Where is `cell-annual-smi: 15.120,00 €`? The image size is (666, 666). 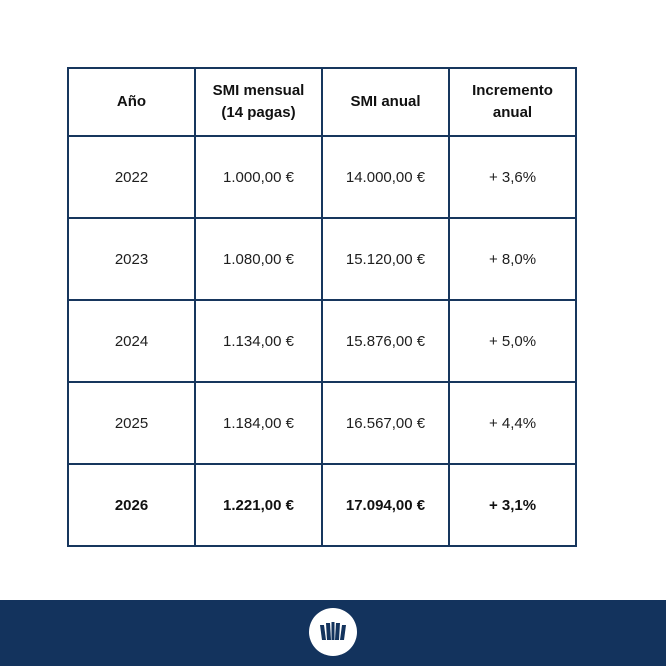 cell-annual-smi: 15.120,00 € is located at coordinates (385, 259).